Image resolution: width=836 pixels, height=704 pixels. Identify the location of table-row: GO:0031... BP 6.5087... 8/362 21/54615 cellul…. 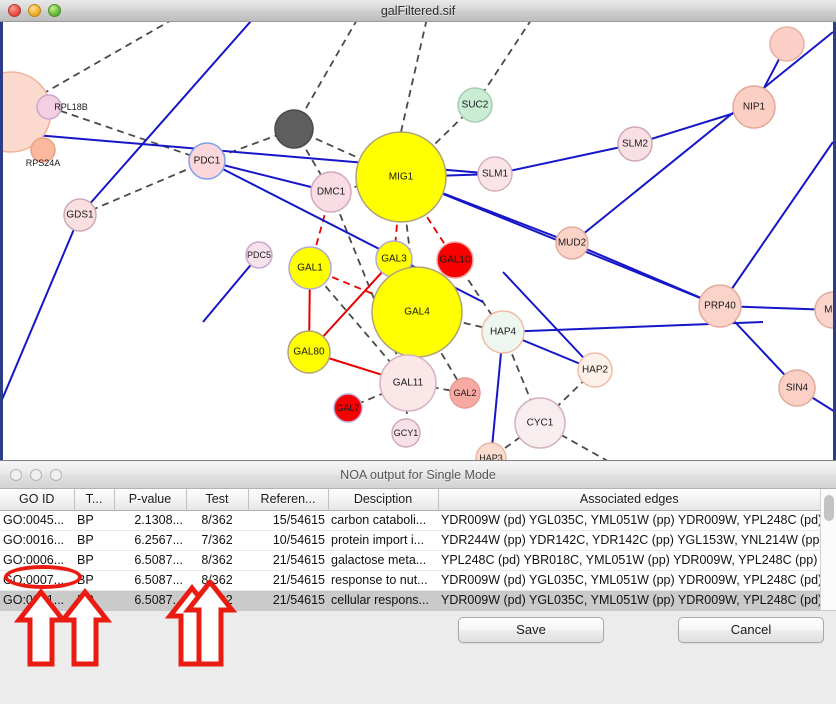
(410, 600).